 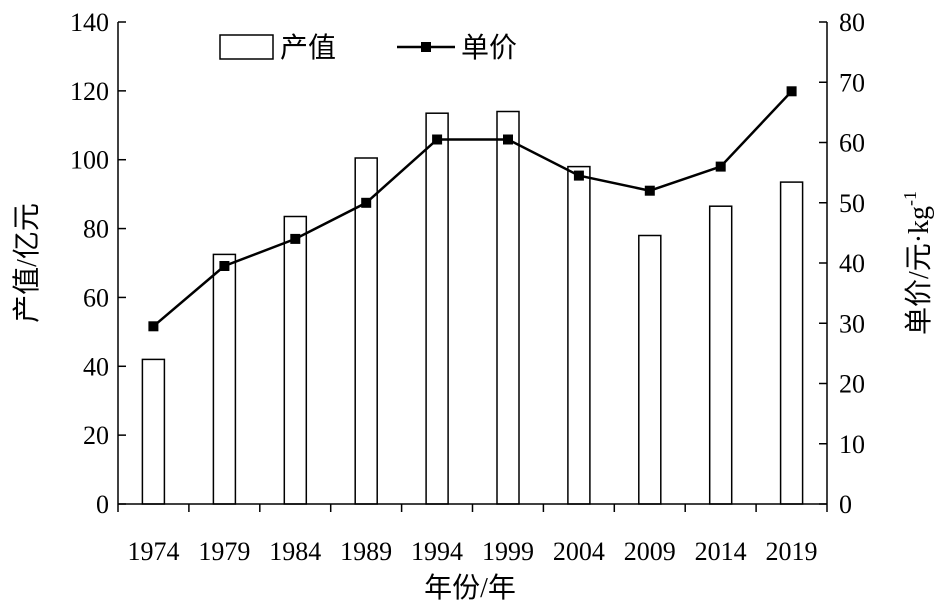 I want to click on price-point-2009, so click(x=649, y=190).